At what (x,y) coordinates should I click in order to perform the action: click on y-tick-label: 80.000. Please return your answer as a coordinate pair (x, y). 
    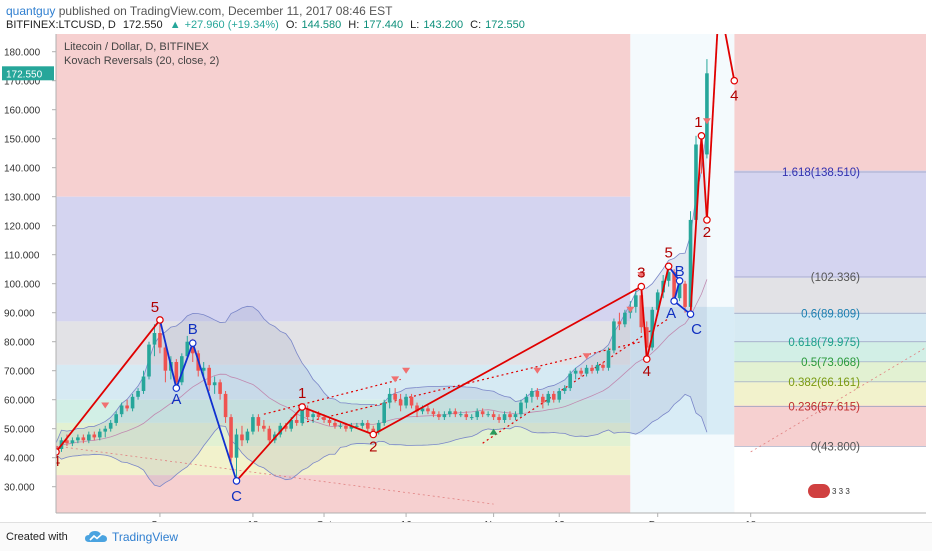
    Looking at the image, I should click on (19, 343).